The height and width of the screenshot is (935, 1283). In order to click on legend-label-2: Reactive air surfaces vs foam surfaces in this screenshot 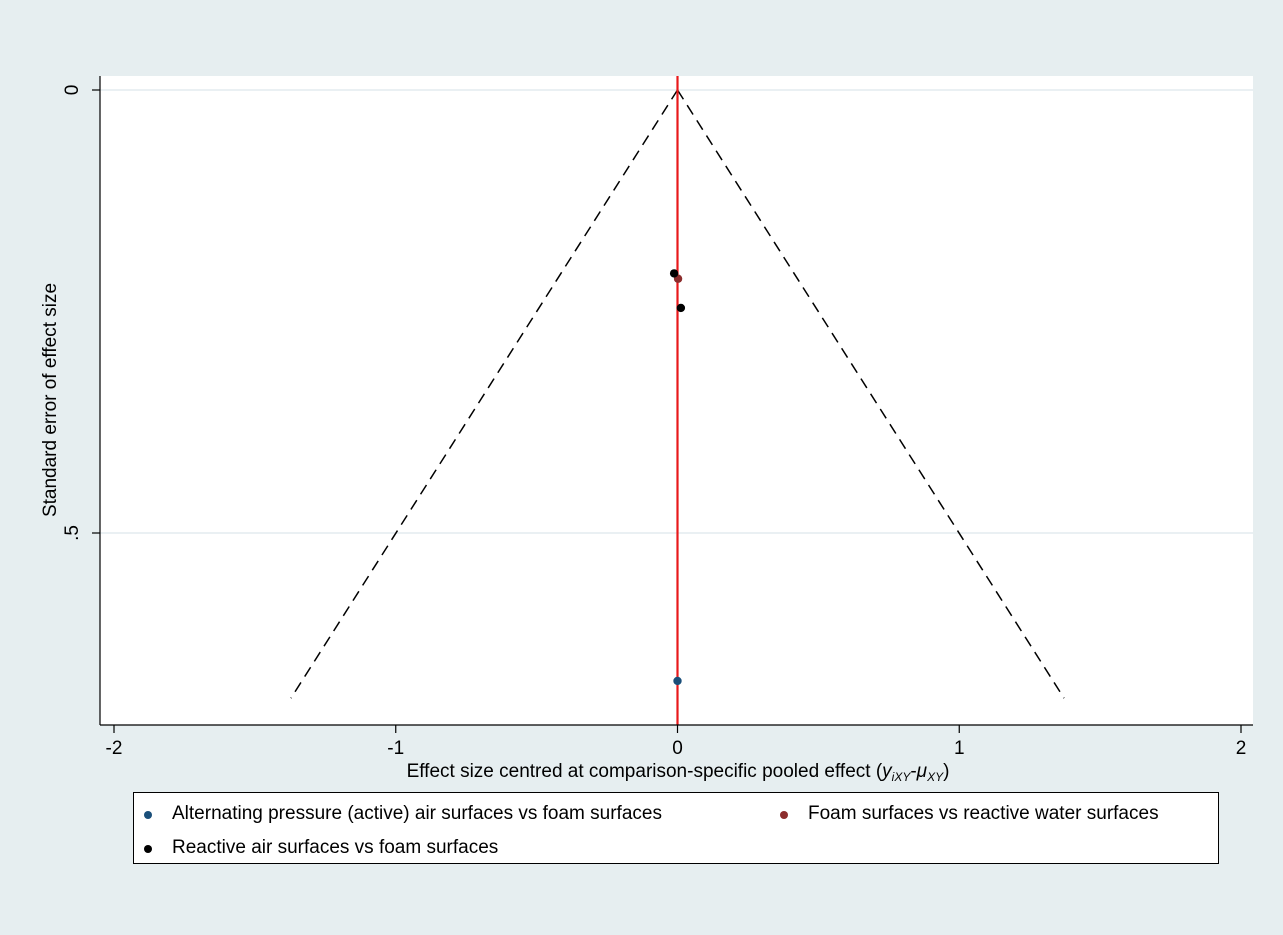, I will do `click(335, 847)`.